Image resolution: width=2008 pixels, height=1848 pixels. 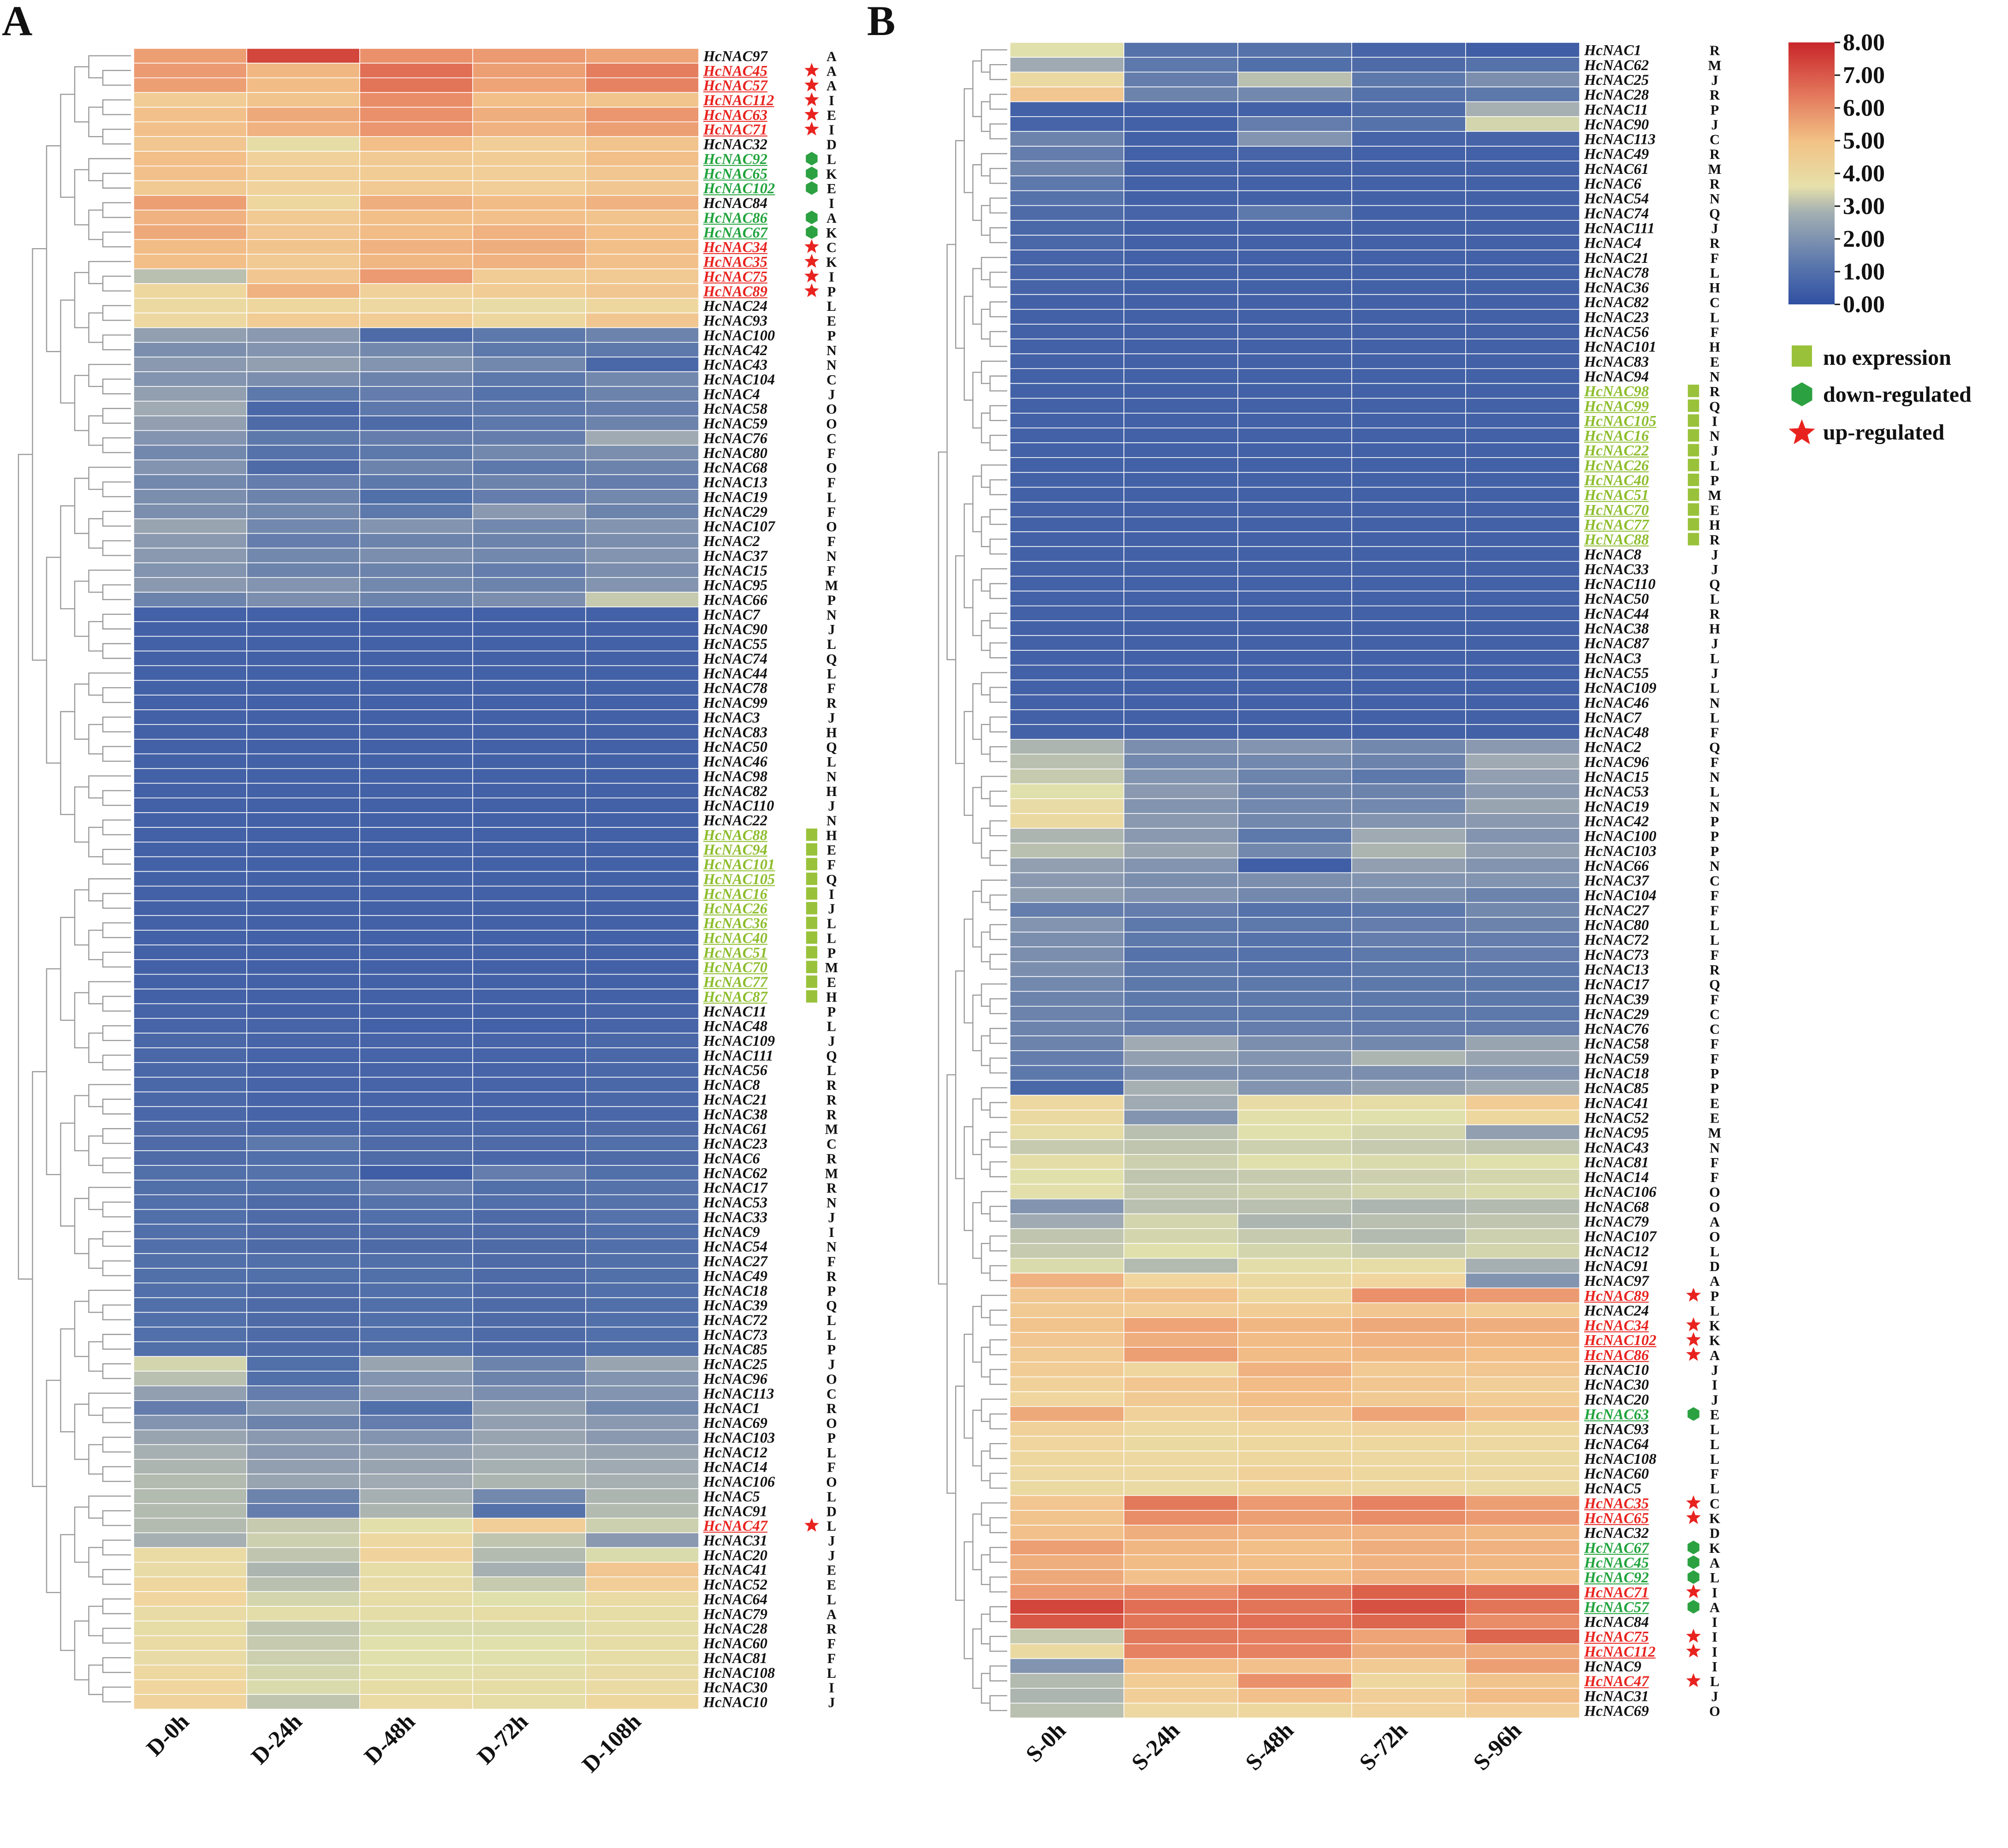 What do you see at coordinates (1612, 1489) in the screenshot?
I see `gene-label: HcNAC5` at bounding box center [1612, 1489].